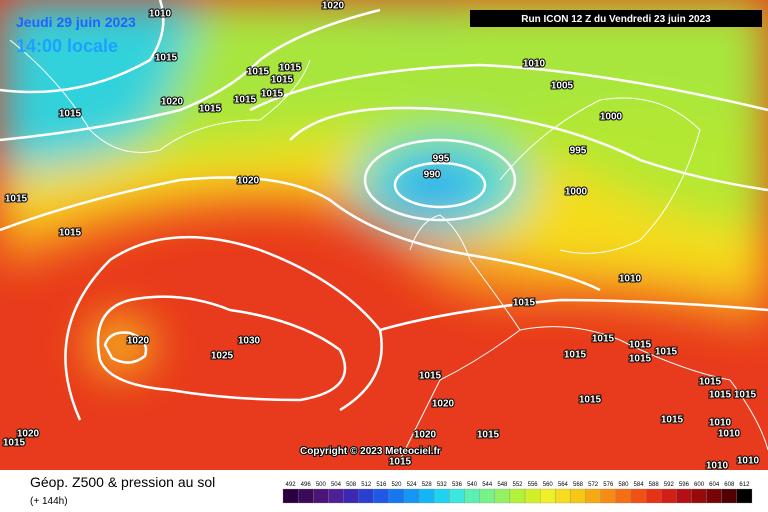 The image size is (768, 512). I want to click on colorbar-label: 496, so click(306, 485).